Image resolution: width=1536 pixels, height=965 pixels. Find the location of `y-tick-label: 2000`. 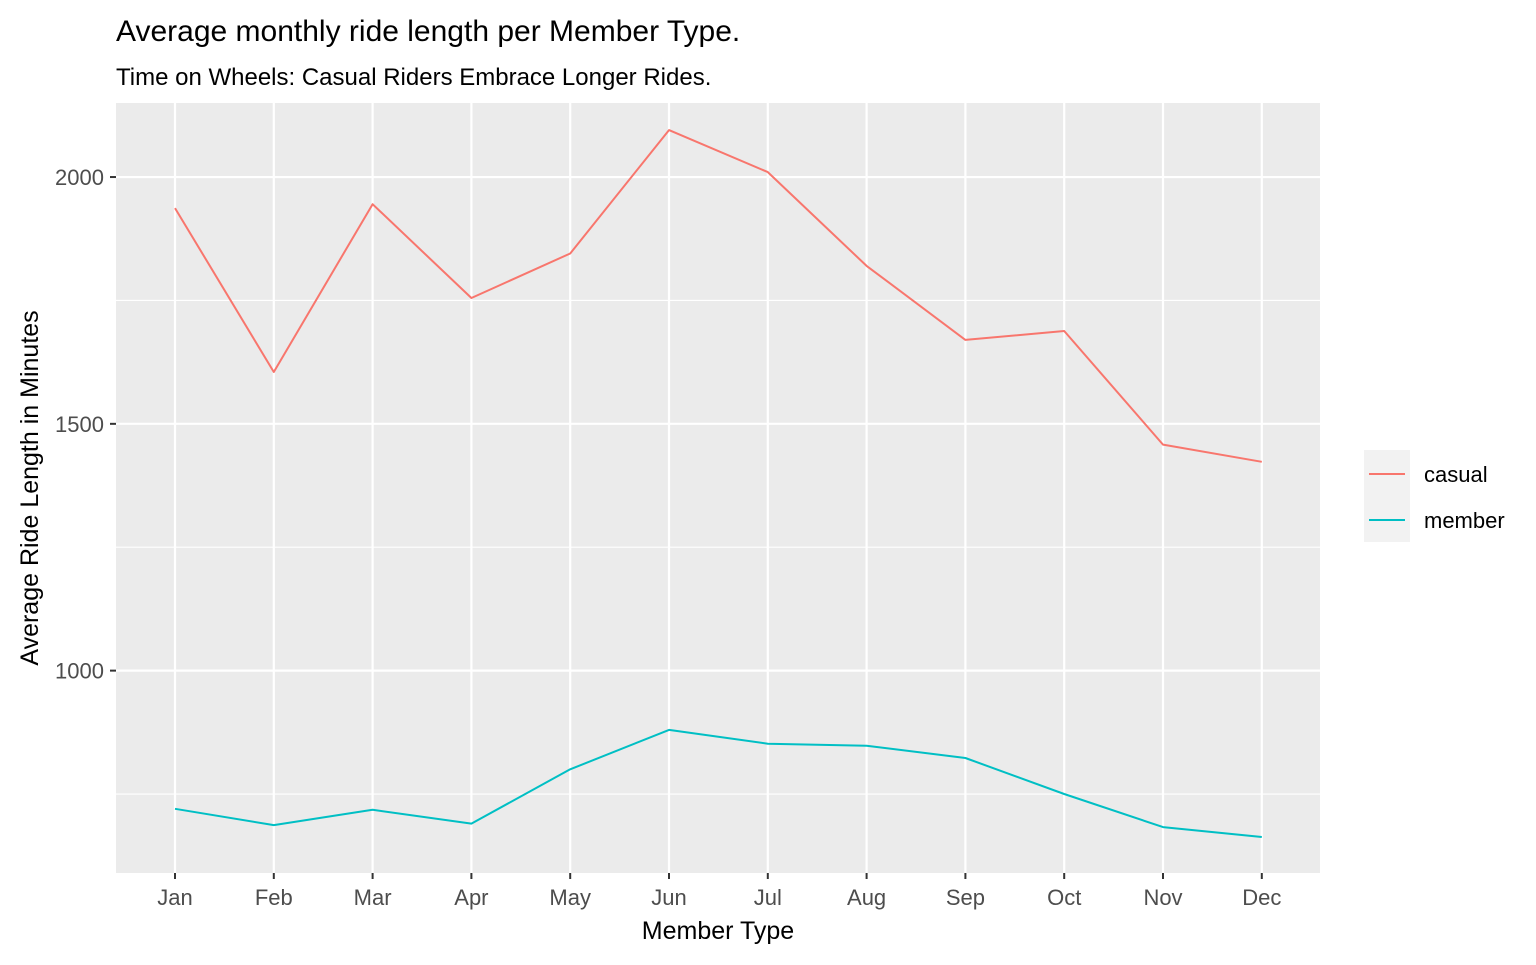

y-tick-label: 2000 is located at coordinates (79, 177).